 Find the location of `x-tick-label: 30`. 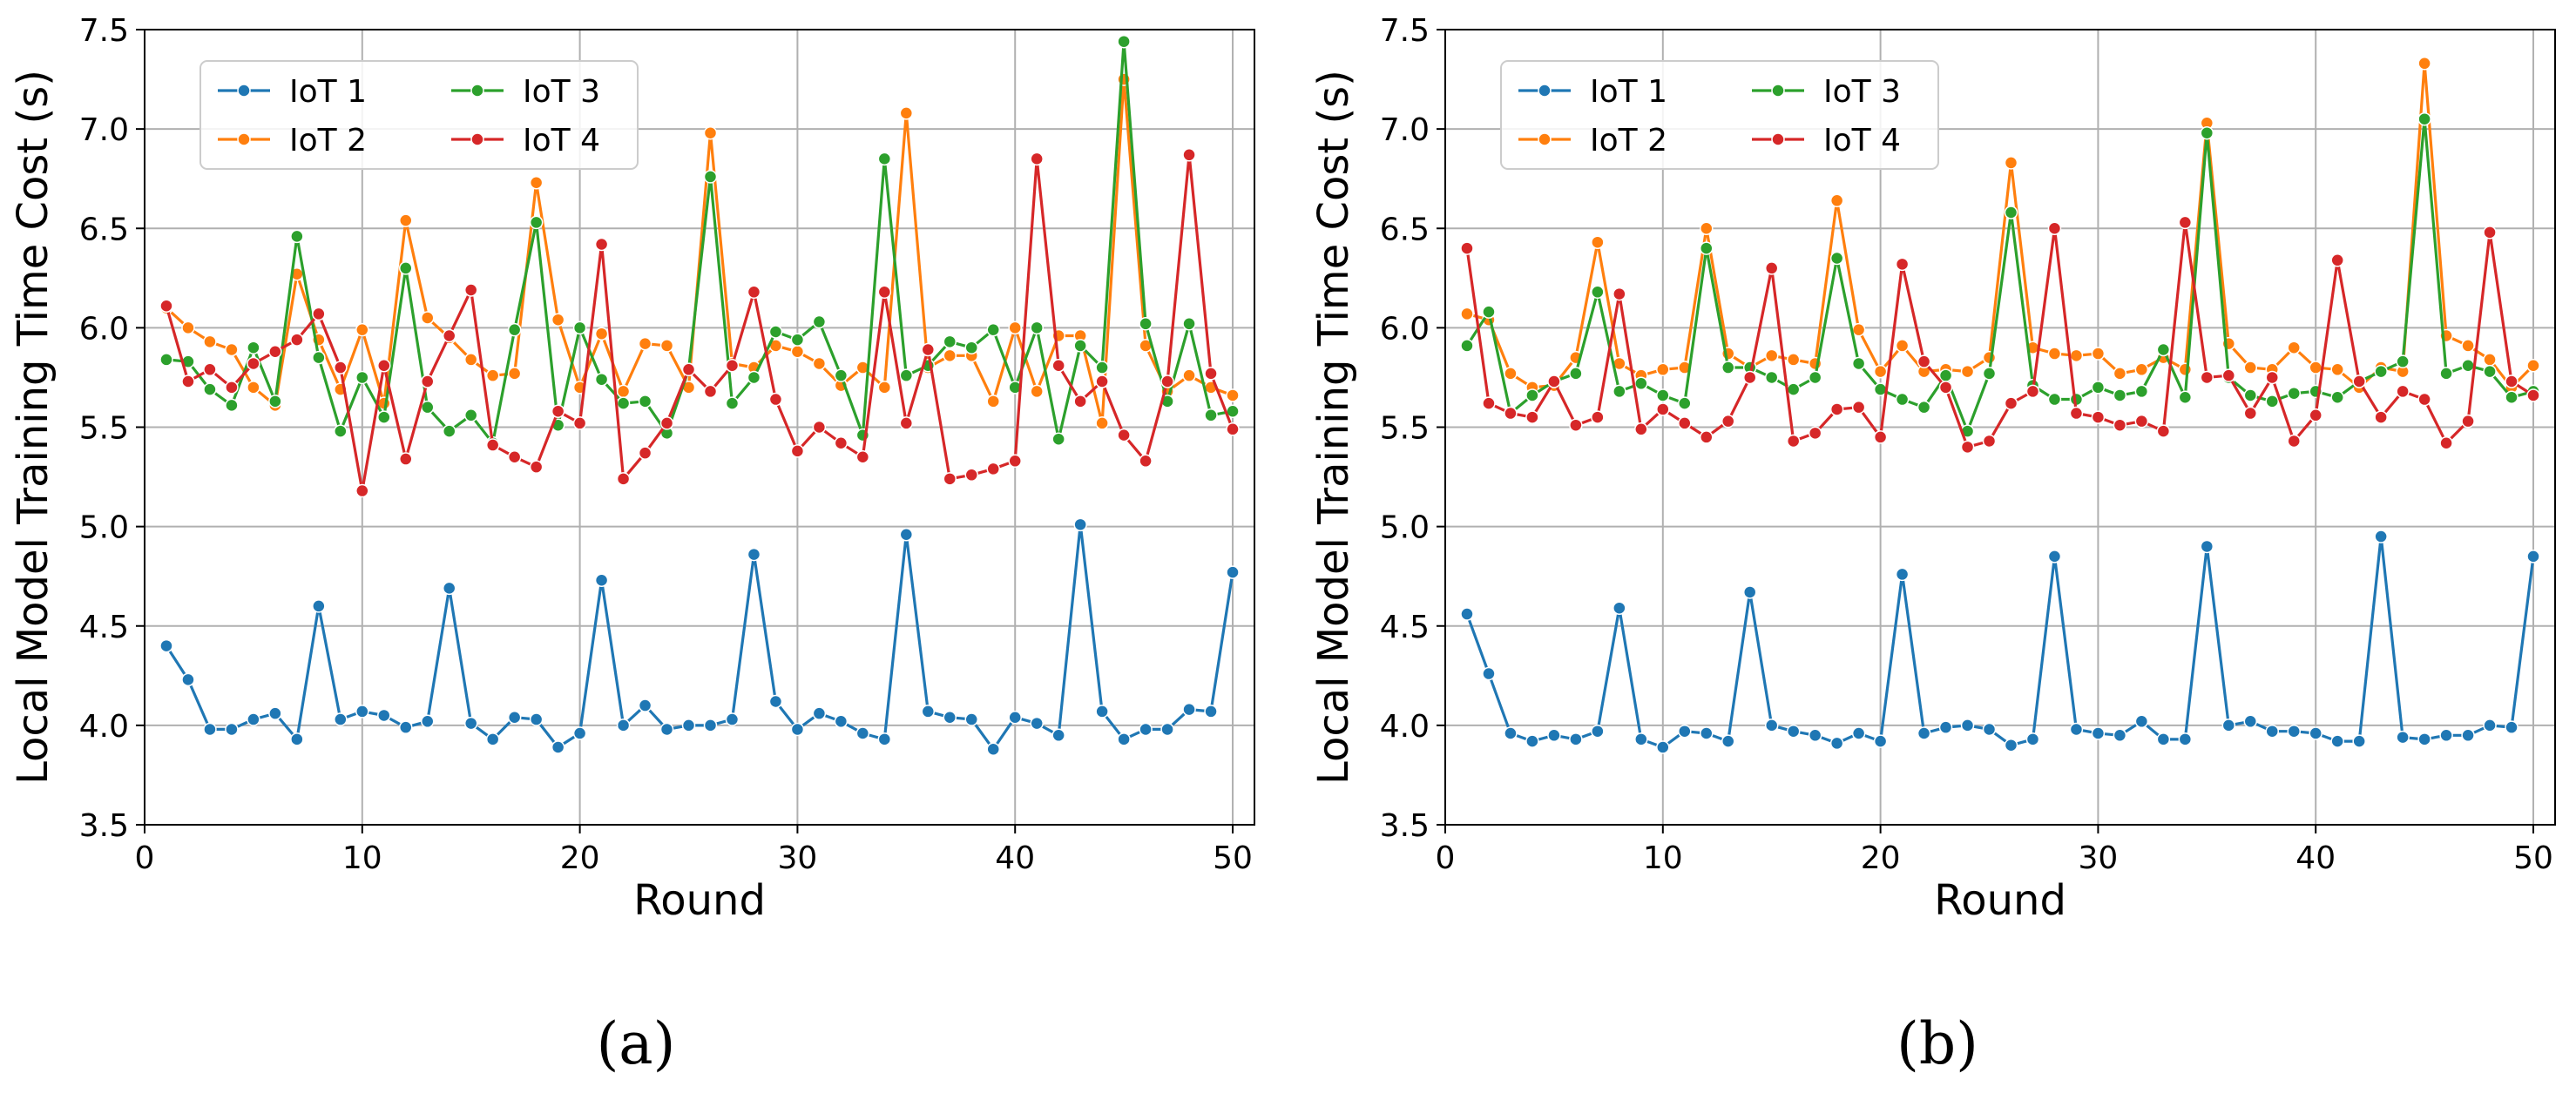

x-tick-label: 30 is located at coordinates (2099, 858).